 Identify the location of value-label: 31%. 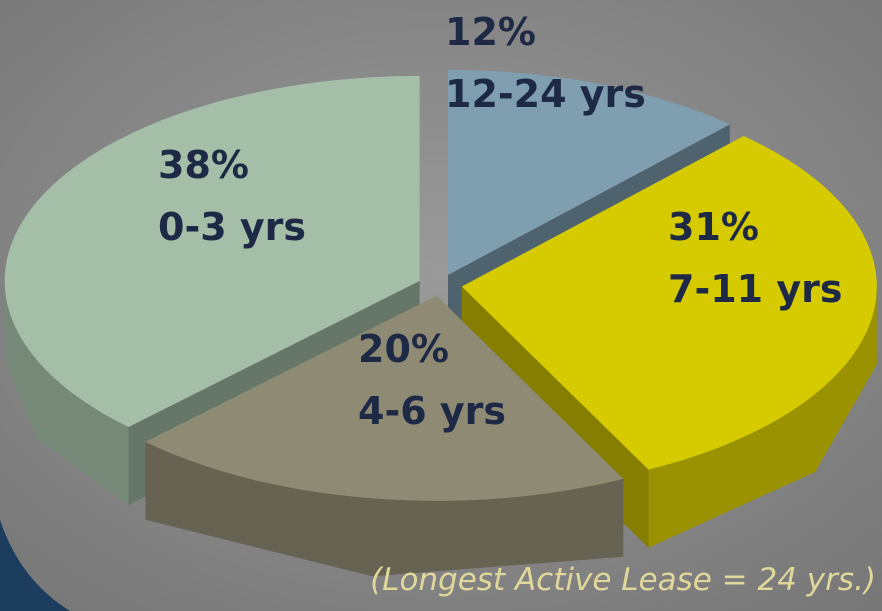
(713, 227).